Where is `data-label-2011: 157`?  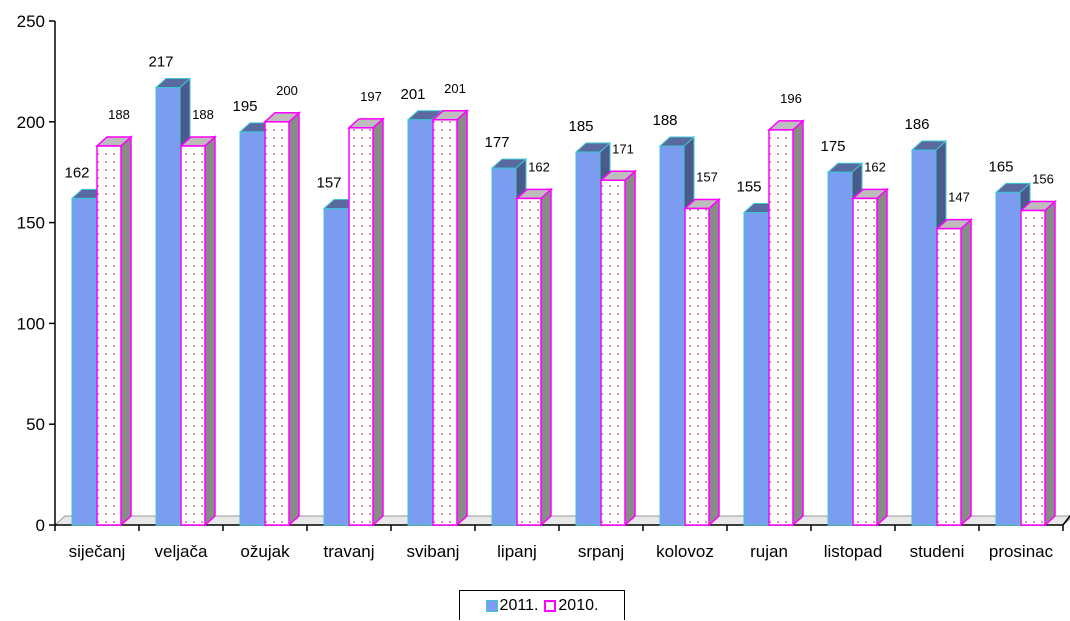
data-label-2011: 157 is located at coordinates (328, 182).